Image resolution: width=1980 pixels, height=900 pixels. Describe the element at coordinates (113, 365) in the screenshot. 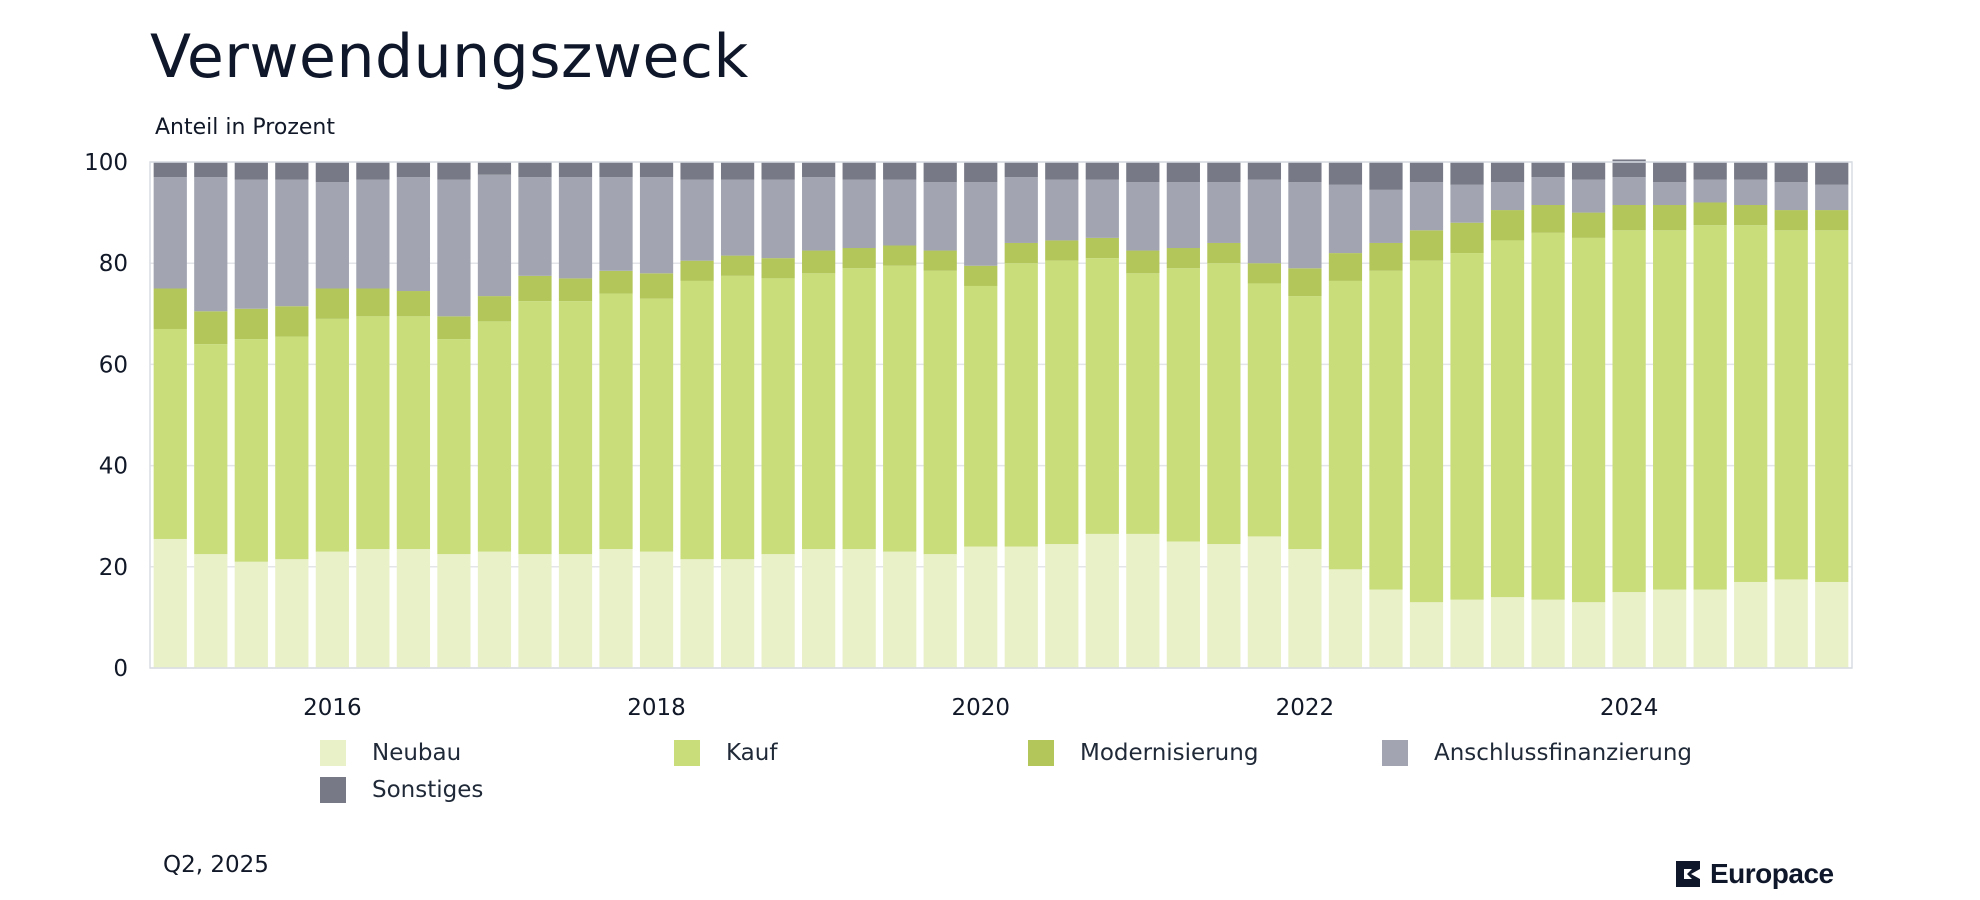

I see `y-tick-label: 60` at that location.